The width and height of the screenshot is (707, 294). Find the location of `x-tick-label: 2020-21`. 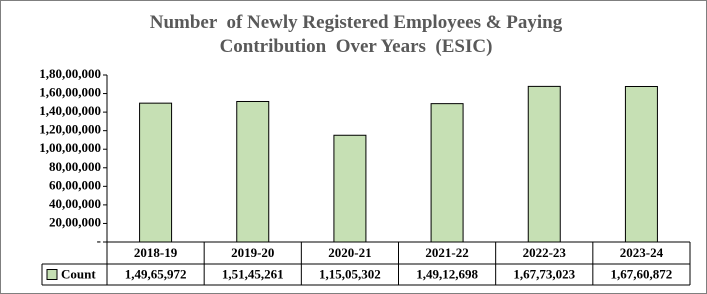

x-tick-label: 2020-21 is located at coordinates (349, 252).